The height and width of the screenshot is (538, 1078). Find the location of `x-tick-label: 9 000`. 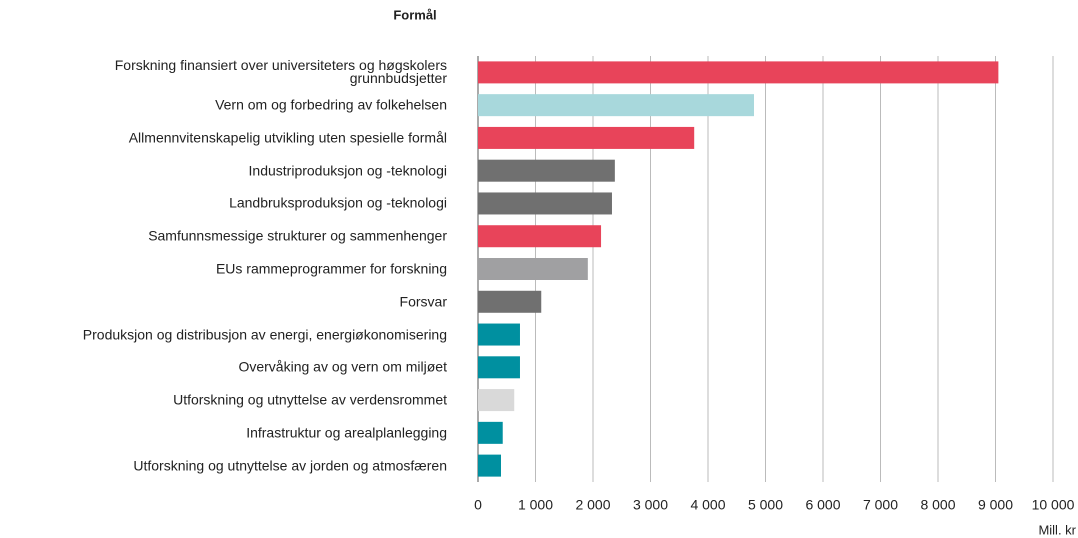

x-tick-label: 9 000 is located at coordinates (995, 505).